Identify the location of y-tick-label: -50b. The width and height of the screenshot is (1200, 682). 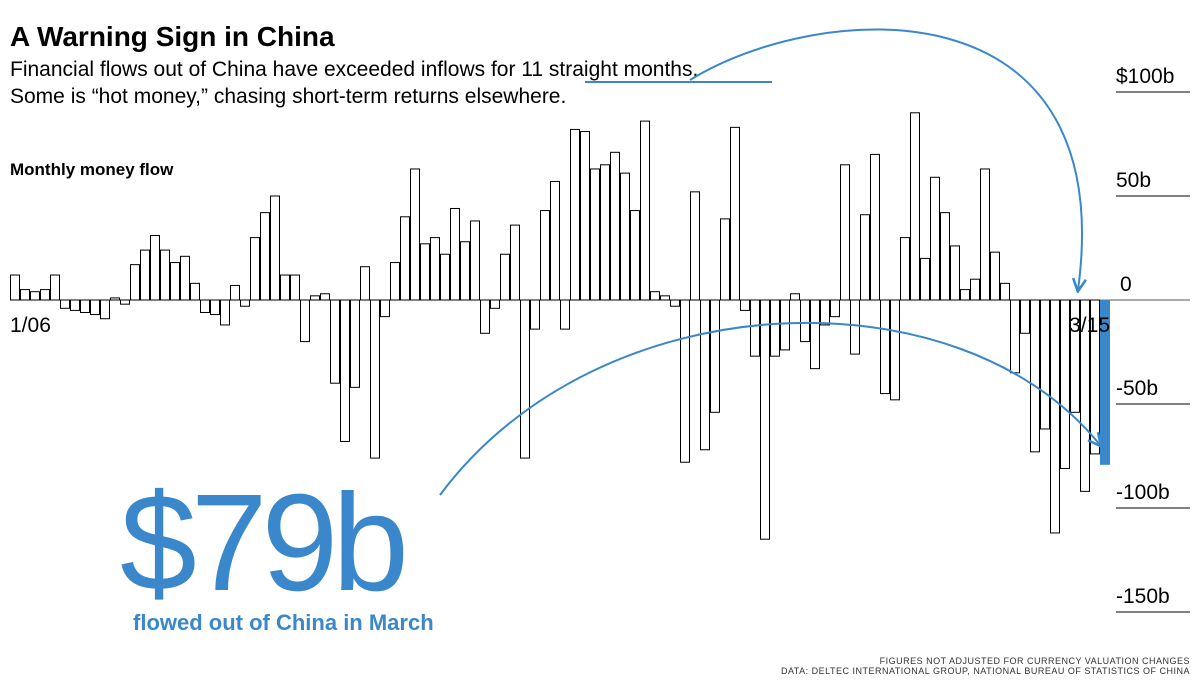
(1137, 388).